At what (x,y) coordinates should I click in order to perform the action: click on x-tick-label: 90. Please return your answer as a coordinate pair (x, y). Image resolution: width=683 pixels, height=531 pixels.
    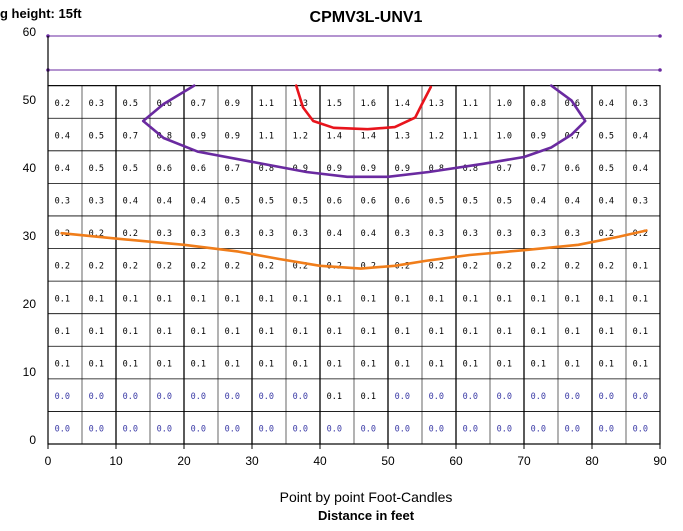
    Looking at the image, I should click on (660, 461).